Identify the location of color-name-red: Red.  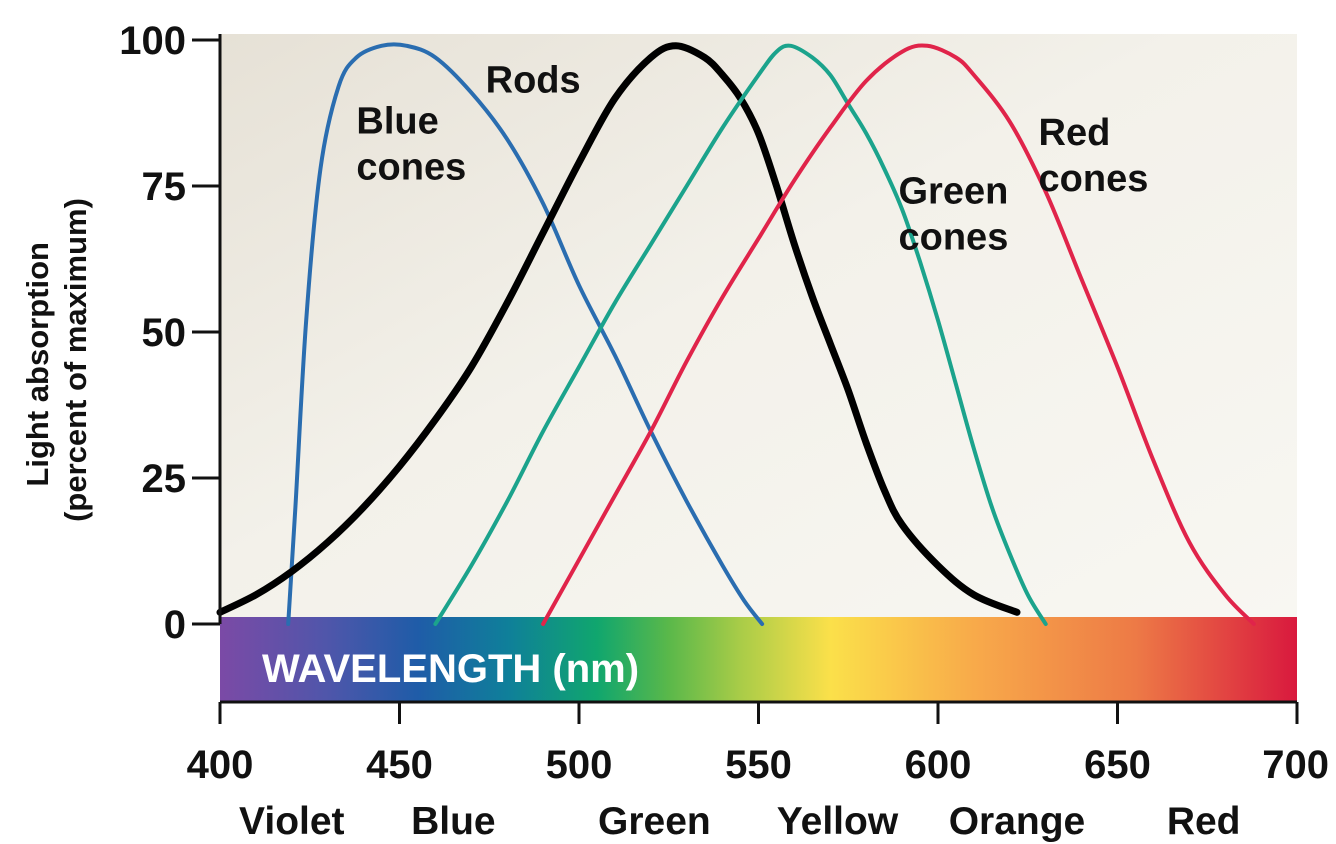
(1204, 821).